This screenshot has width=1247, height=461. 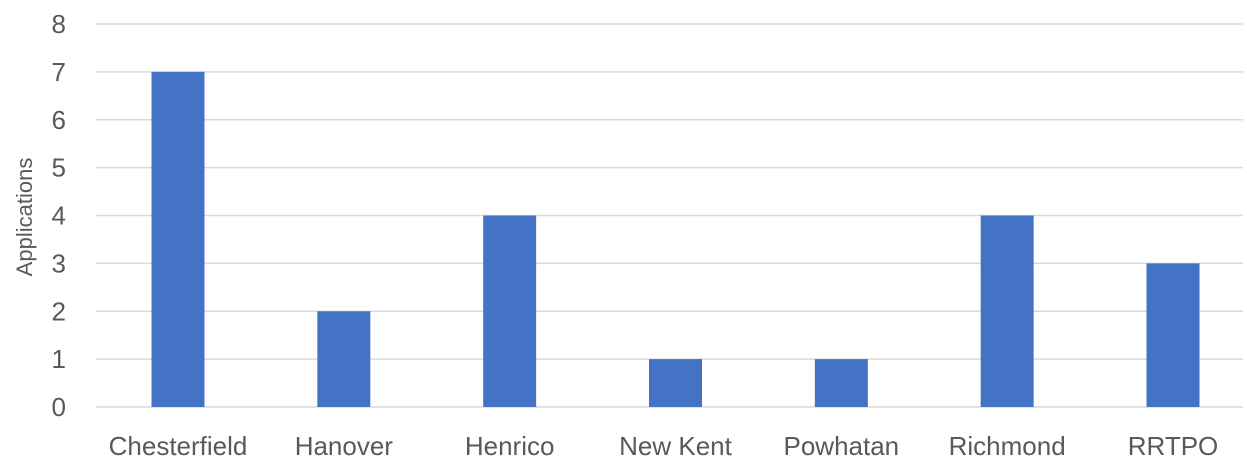 I want to click on bar-hanover, so click(x=344, y=359).